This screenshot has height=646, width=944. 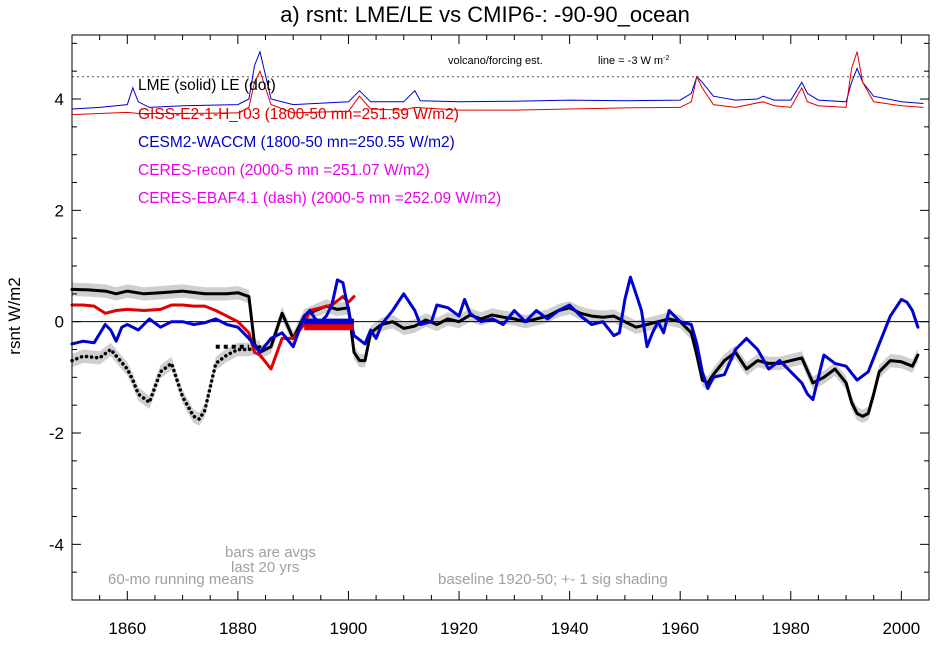 What do you see at coordinates (459, 628) in the screenshot?
I see `x-tick-label-1920: 1920` at bounding box center [459, 628].